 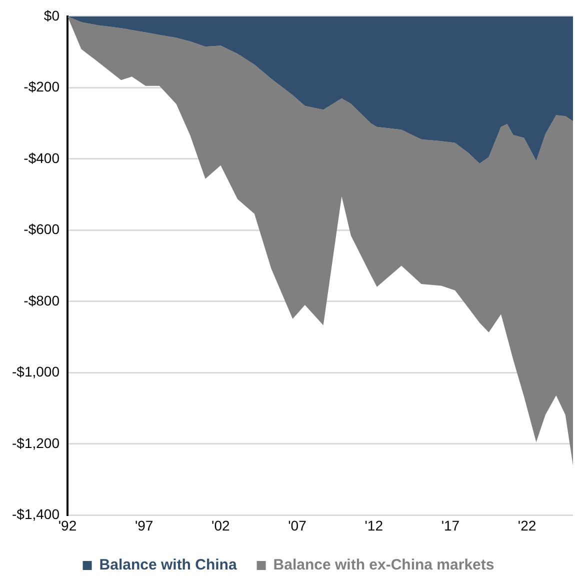 I want to click on y-tick-label: -$200, so click(x=42, y=86).